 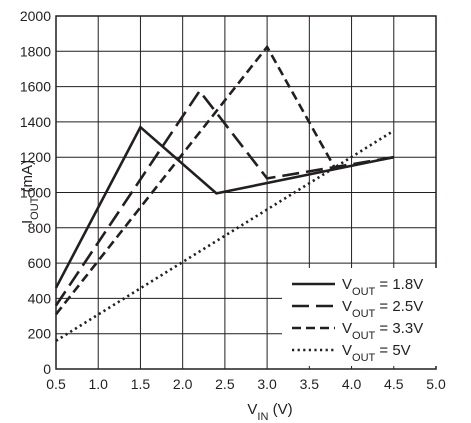 I want to click on y-tick-label: 1400, so click(x=35, y=122).